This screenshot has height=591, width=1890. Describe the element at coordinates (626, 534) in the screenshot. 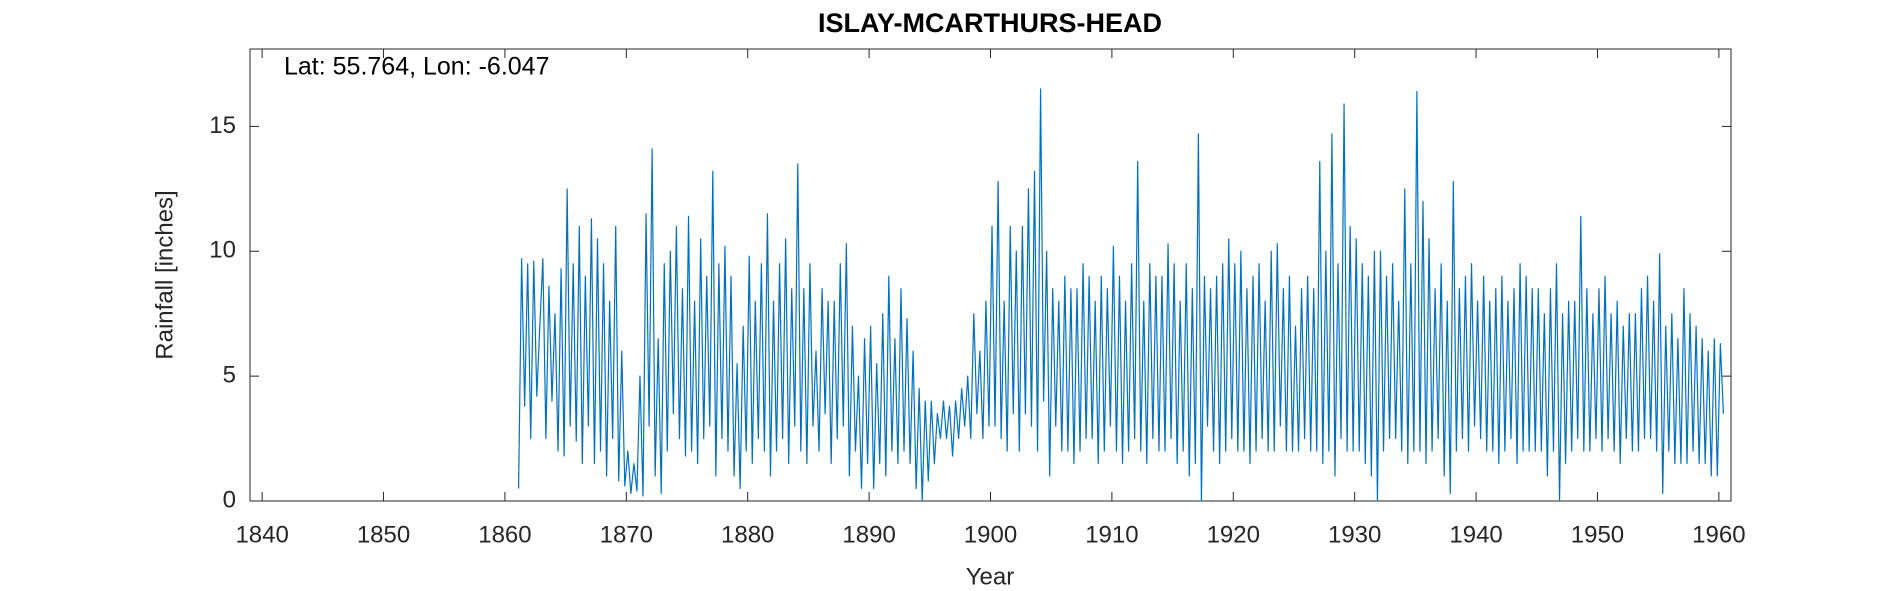

I see `x-tick-label: 1870` at that location.